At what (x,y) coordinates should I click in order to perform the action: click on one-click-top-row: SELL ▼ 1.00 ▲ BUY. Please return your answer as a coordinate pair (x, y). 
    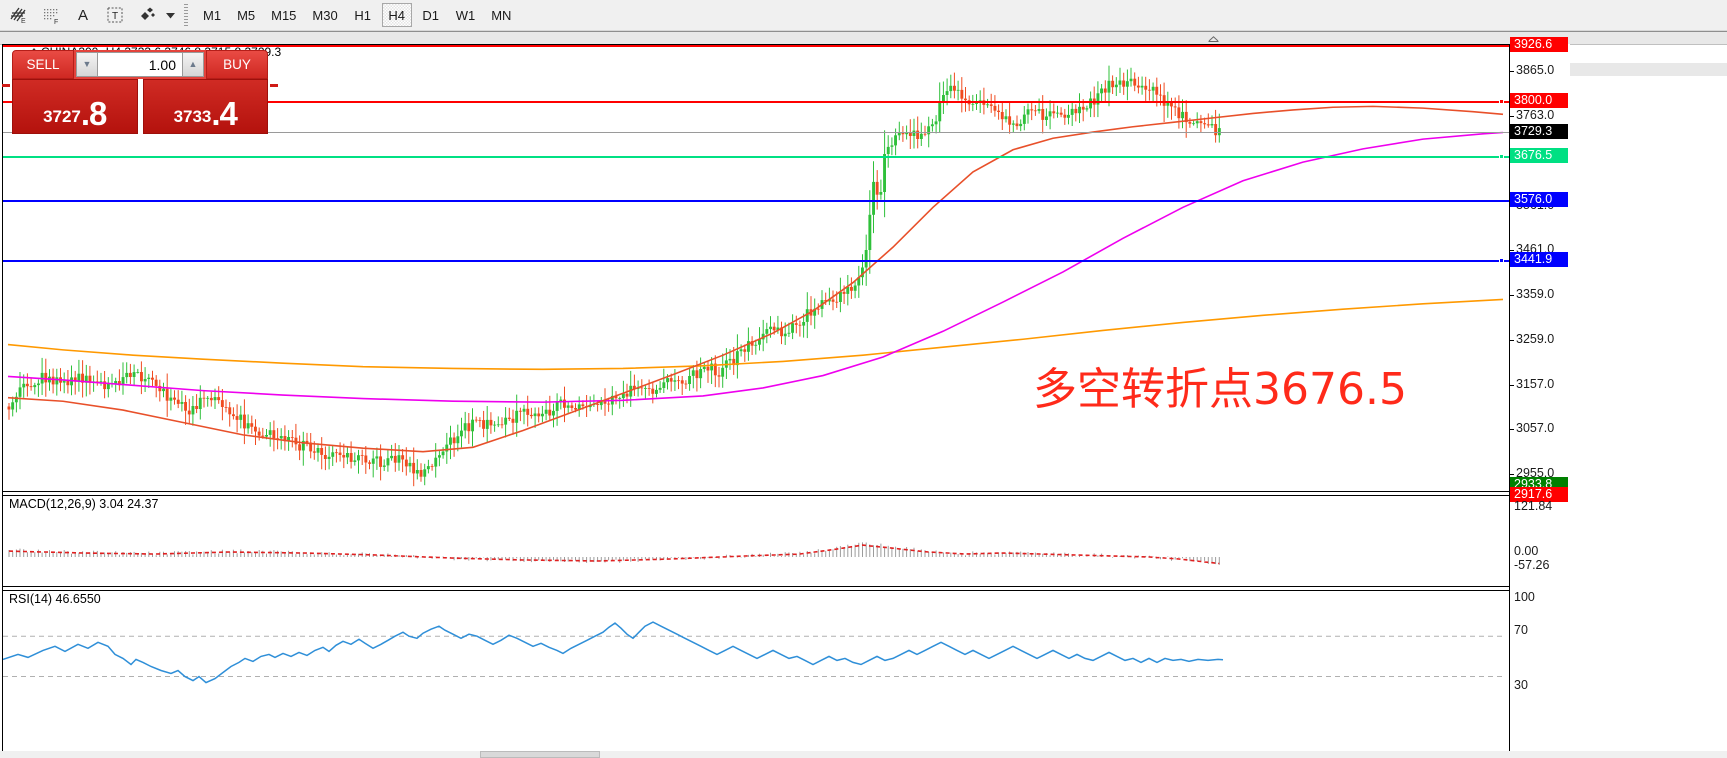
    Looking at the image, I should click on (140, 64).